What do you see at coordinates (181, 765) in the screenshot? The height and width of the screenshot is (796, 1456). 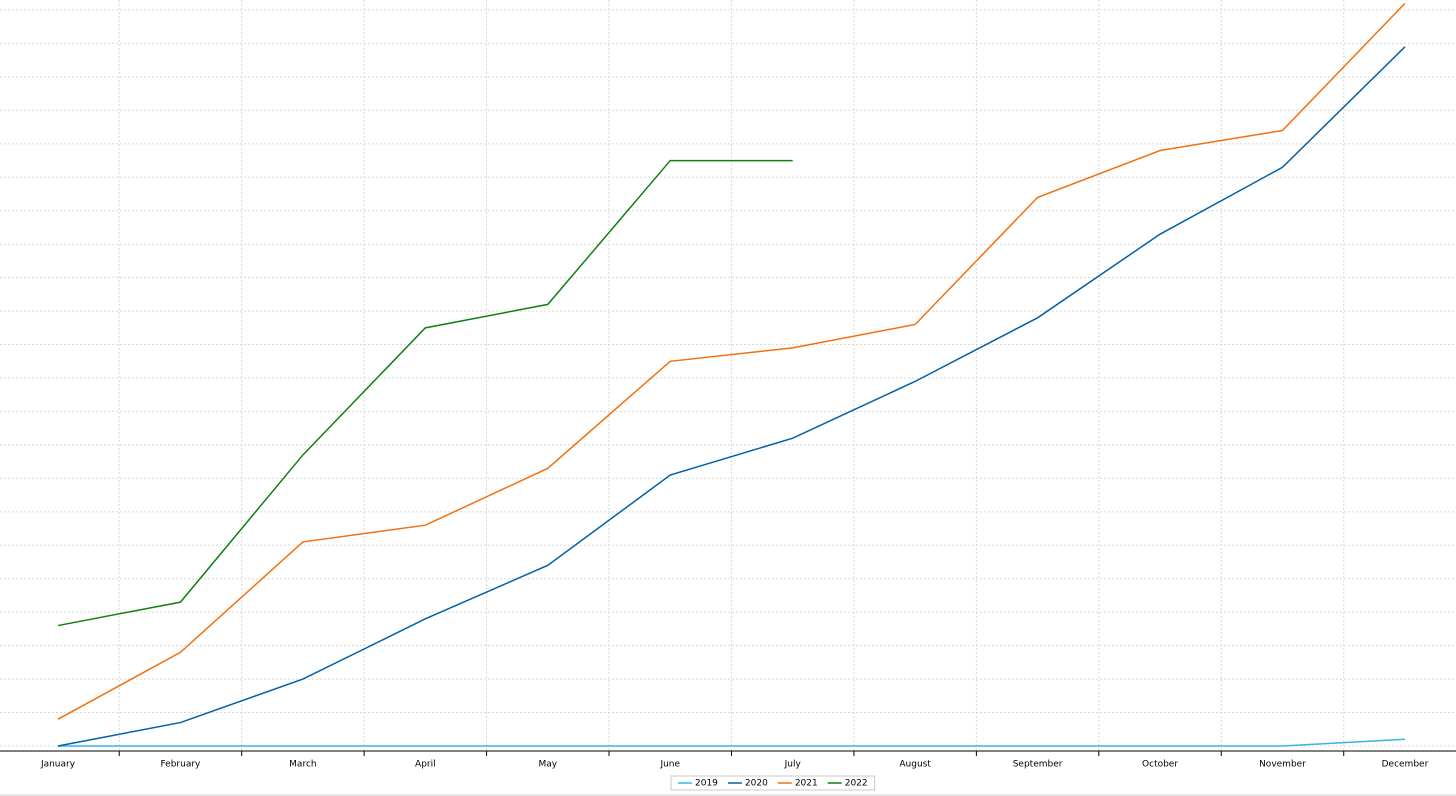 I see `x-tick-label: February` at bounding box center [181, 765].